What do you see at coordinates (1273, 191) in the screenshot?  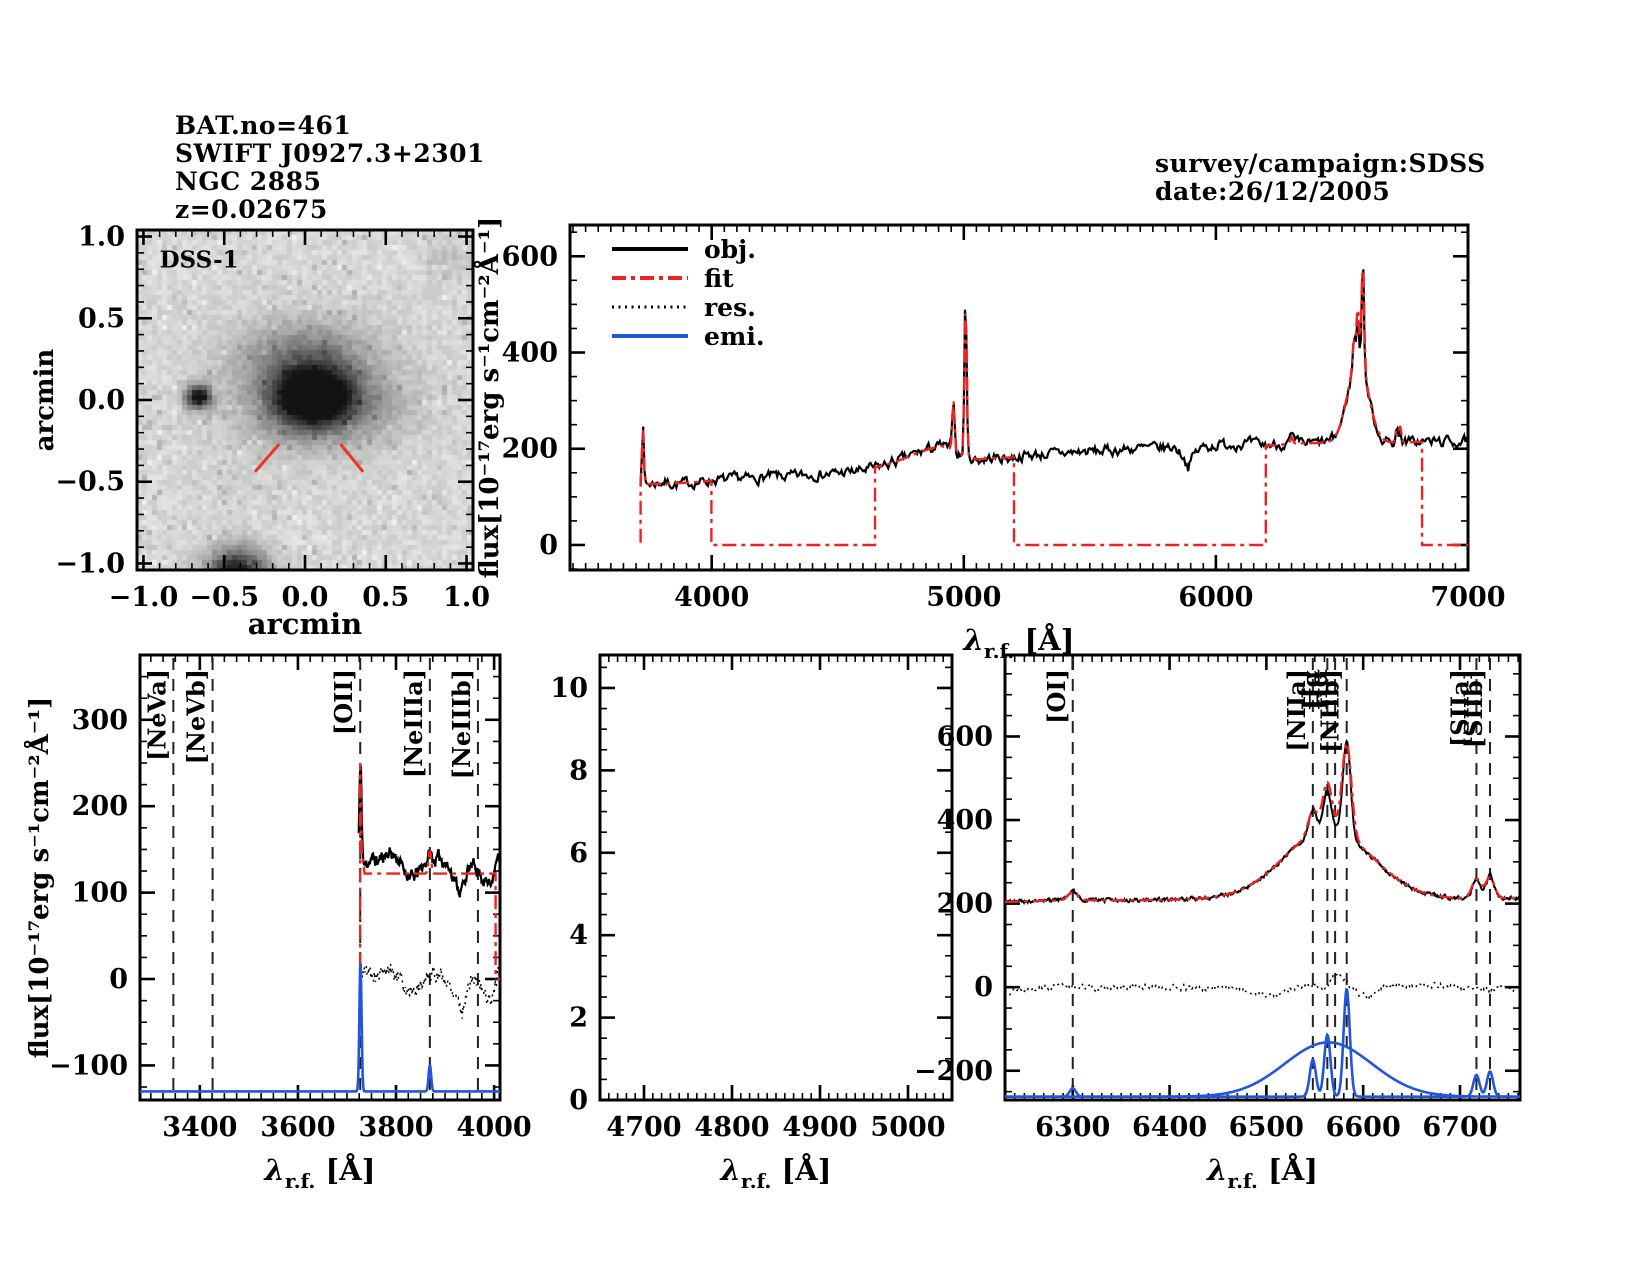 I see `date-label: date:26/12/2005` at bounding box center [1273, 191].